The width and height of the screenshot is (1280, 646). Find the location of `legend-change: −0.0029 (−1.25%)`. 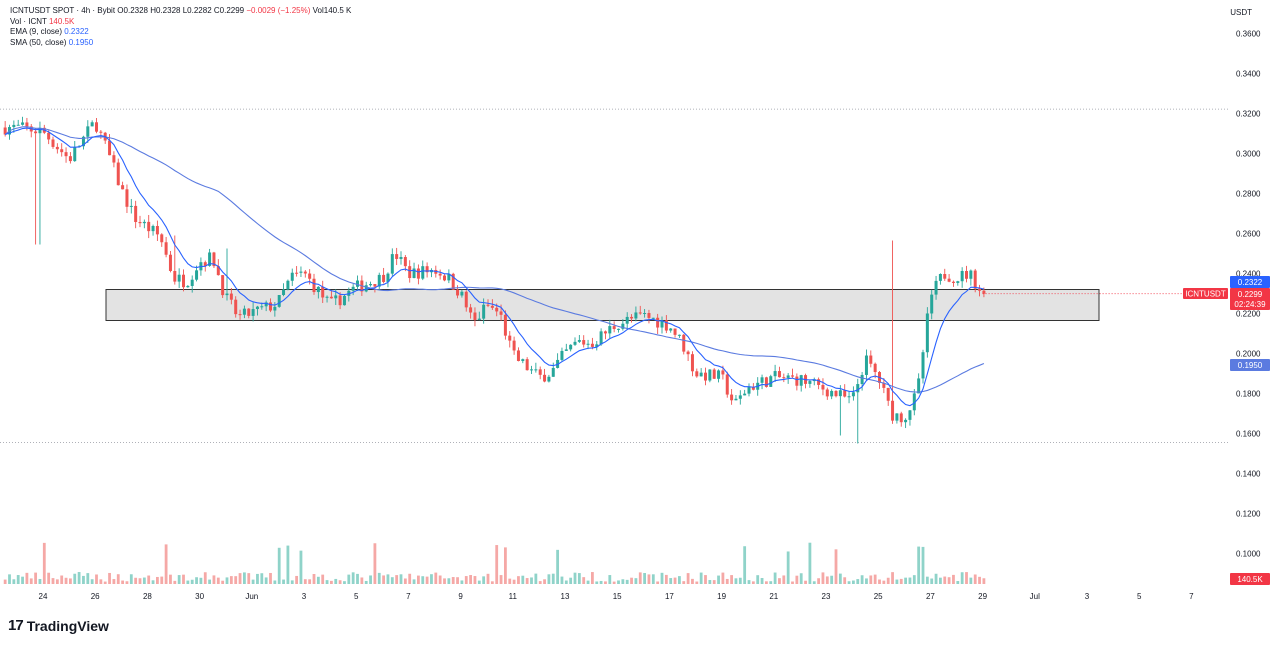

legend-change: −0.0029 (−1.25%) is located at coordinates (278, 10).